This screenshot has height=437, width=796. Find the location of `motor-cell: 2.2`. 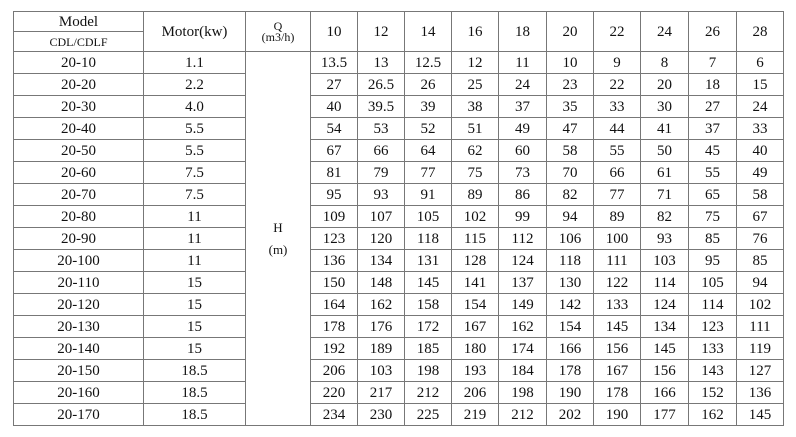

motor-cell: 2.2 is located at coordinates (194, 84).